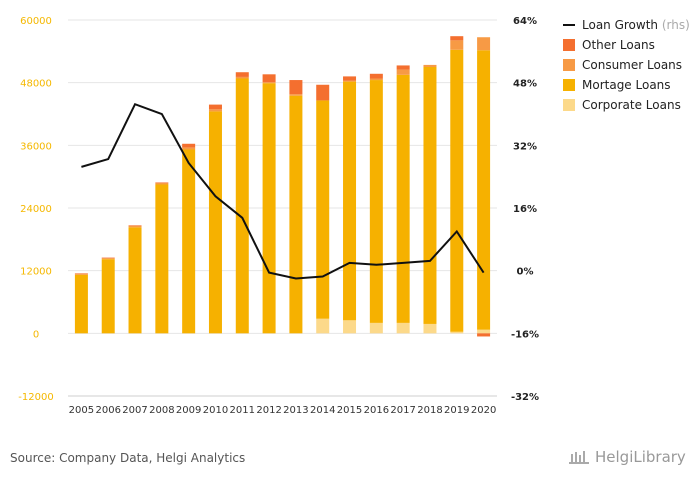  What do you see at coordinates (188, 410) in the screenshot?
I see `x-tick-label: 2009` at bounding box center [188, 410].